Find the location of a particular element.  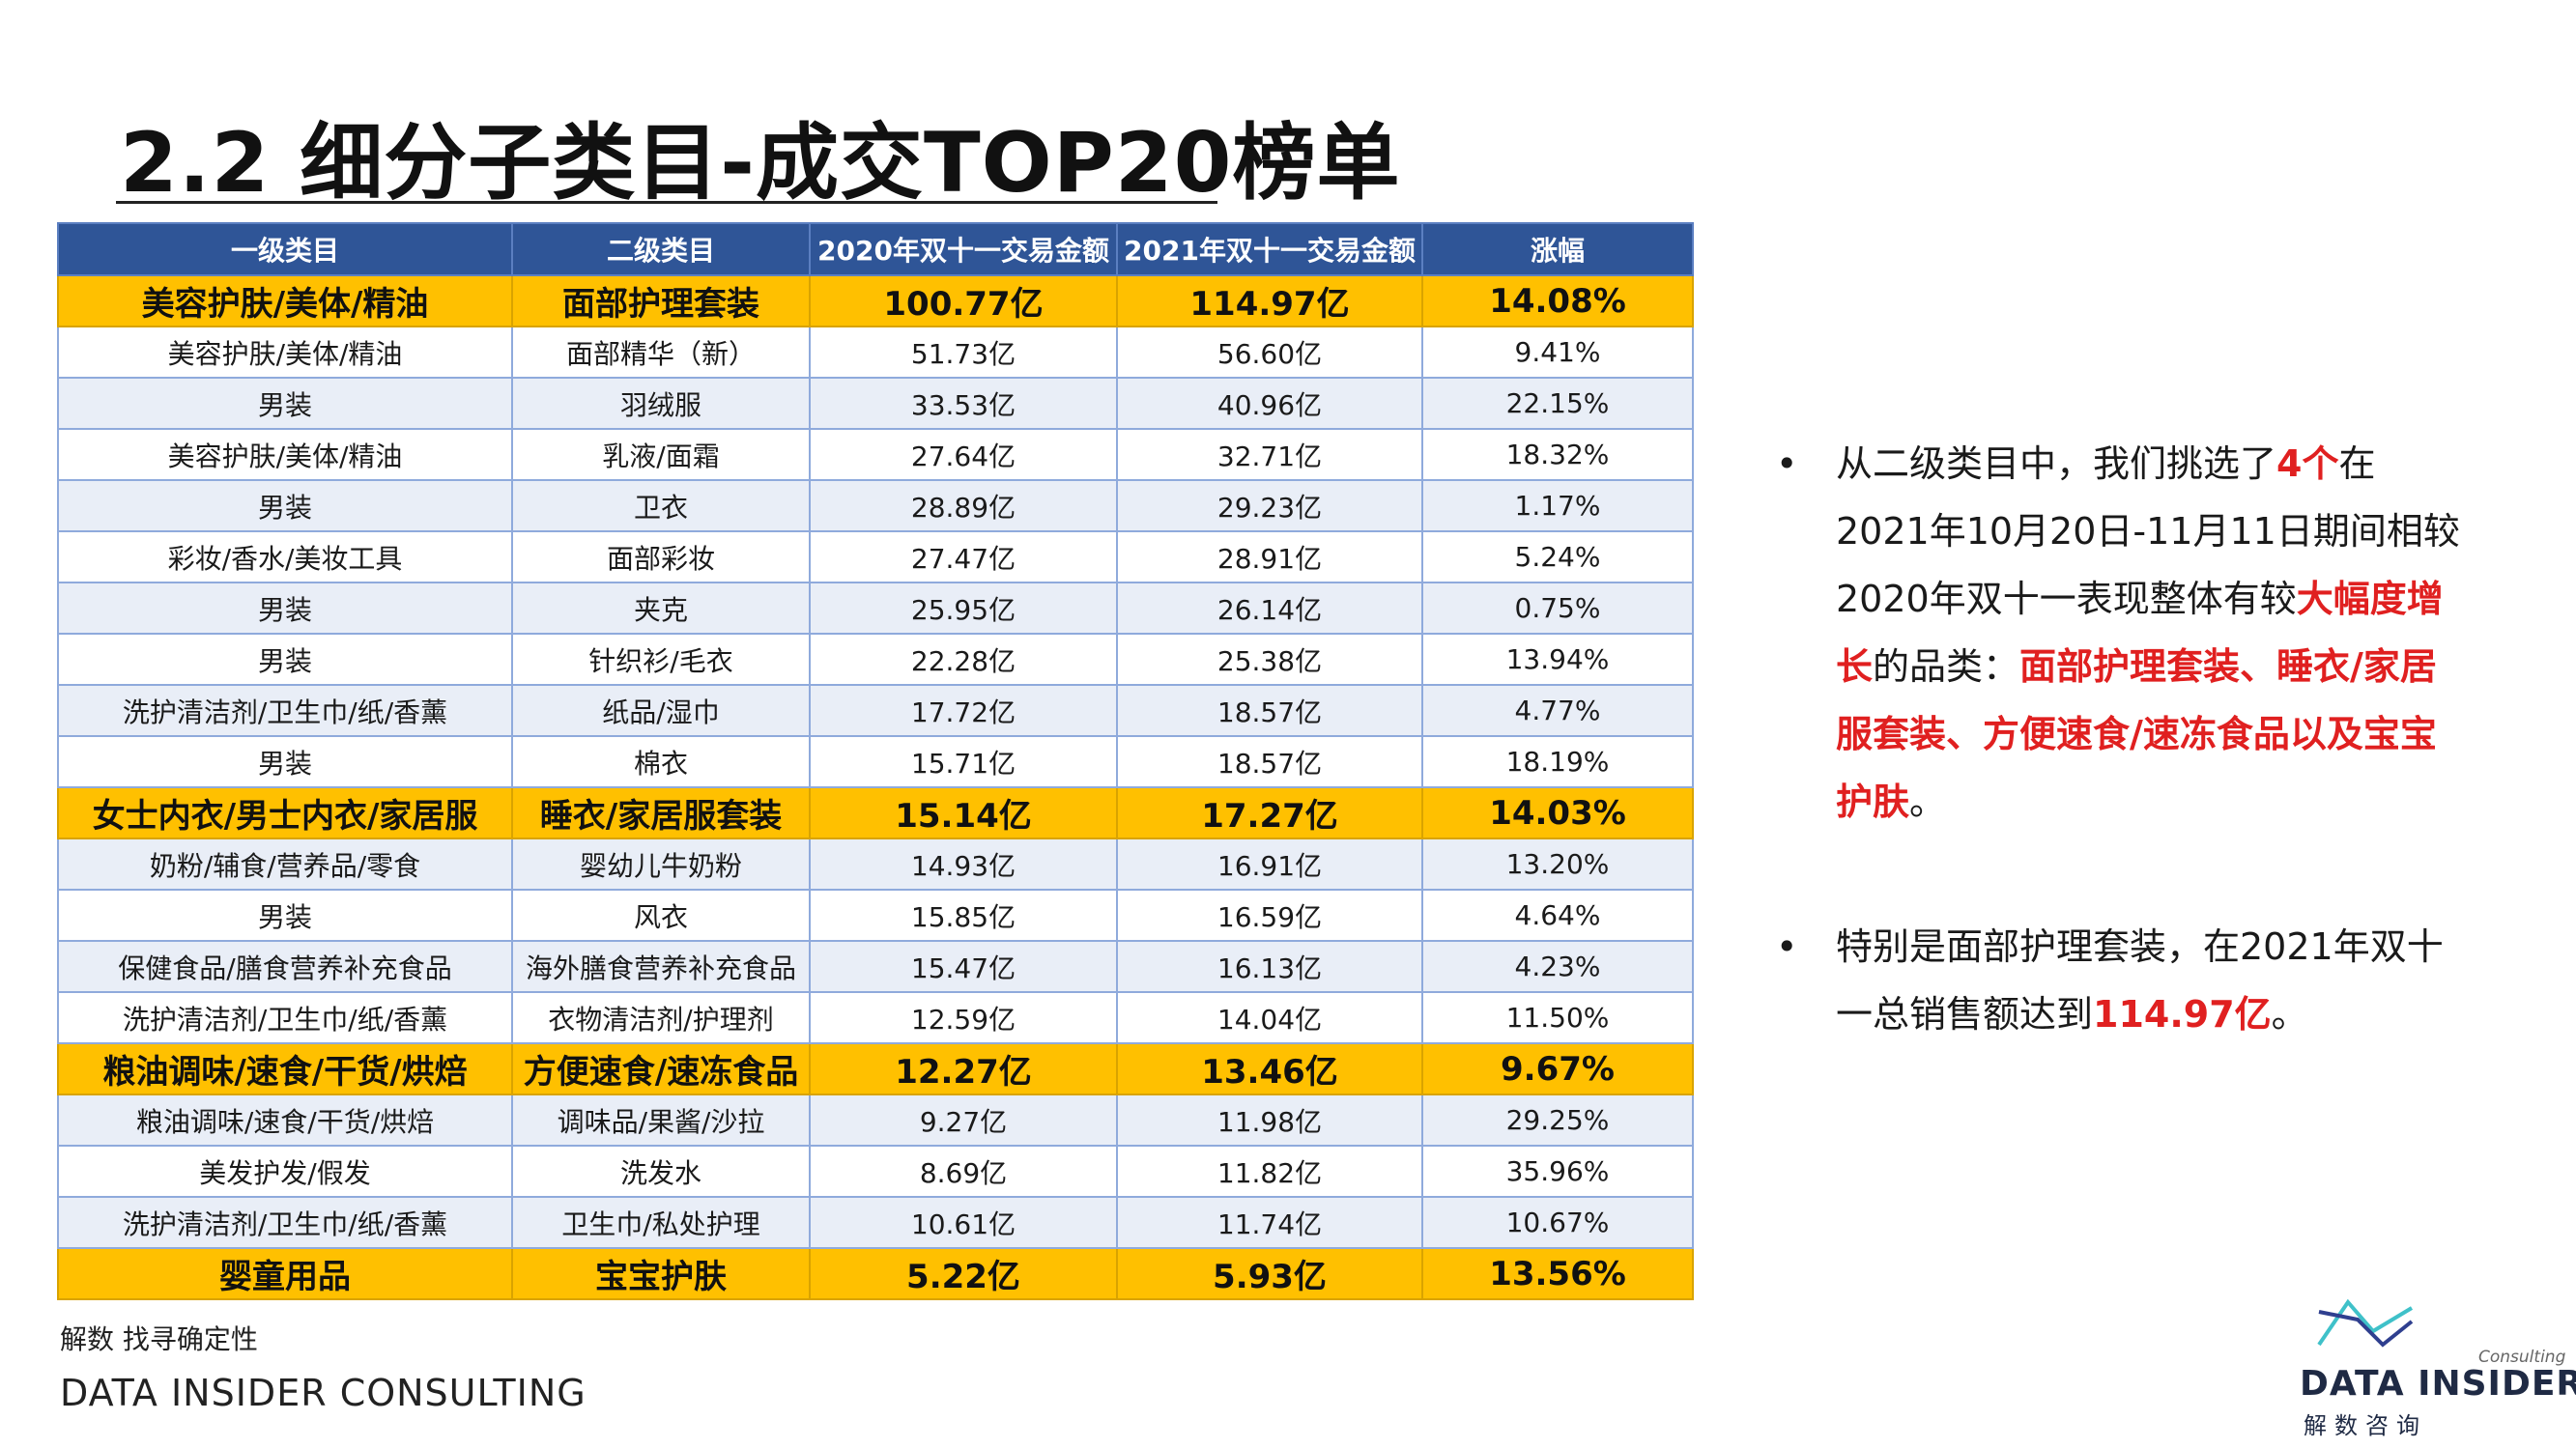

table-row: 男装 夹克 25.95亿 26.14亿 0.75% is located at coordinates (876, 608).